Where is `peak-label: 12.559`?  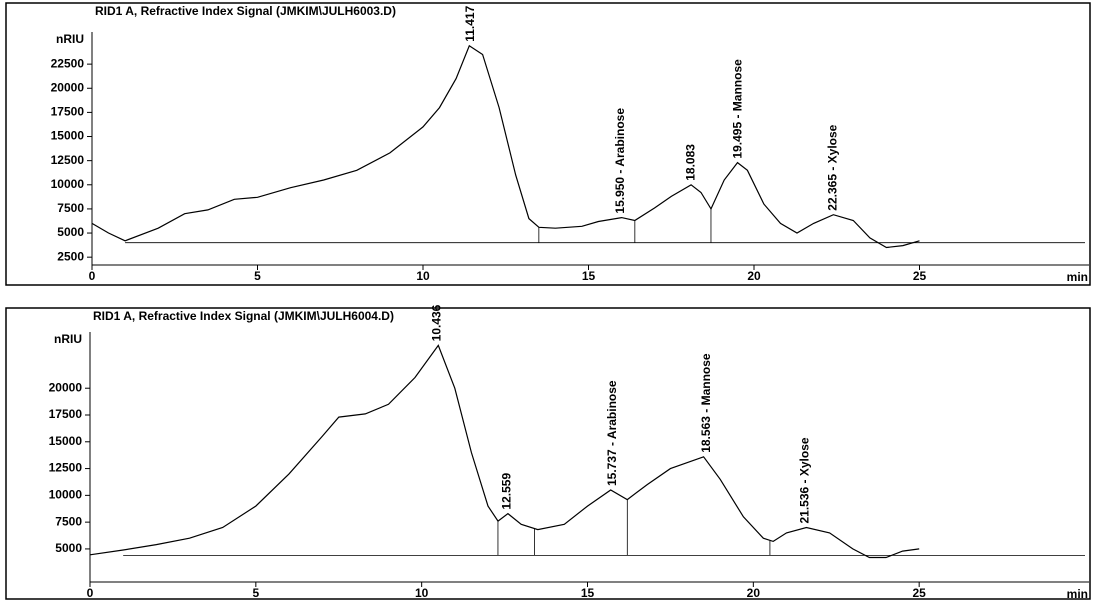 peak-label: 12.559 is located at coordinates (507, 491).